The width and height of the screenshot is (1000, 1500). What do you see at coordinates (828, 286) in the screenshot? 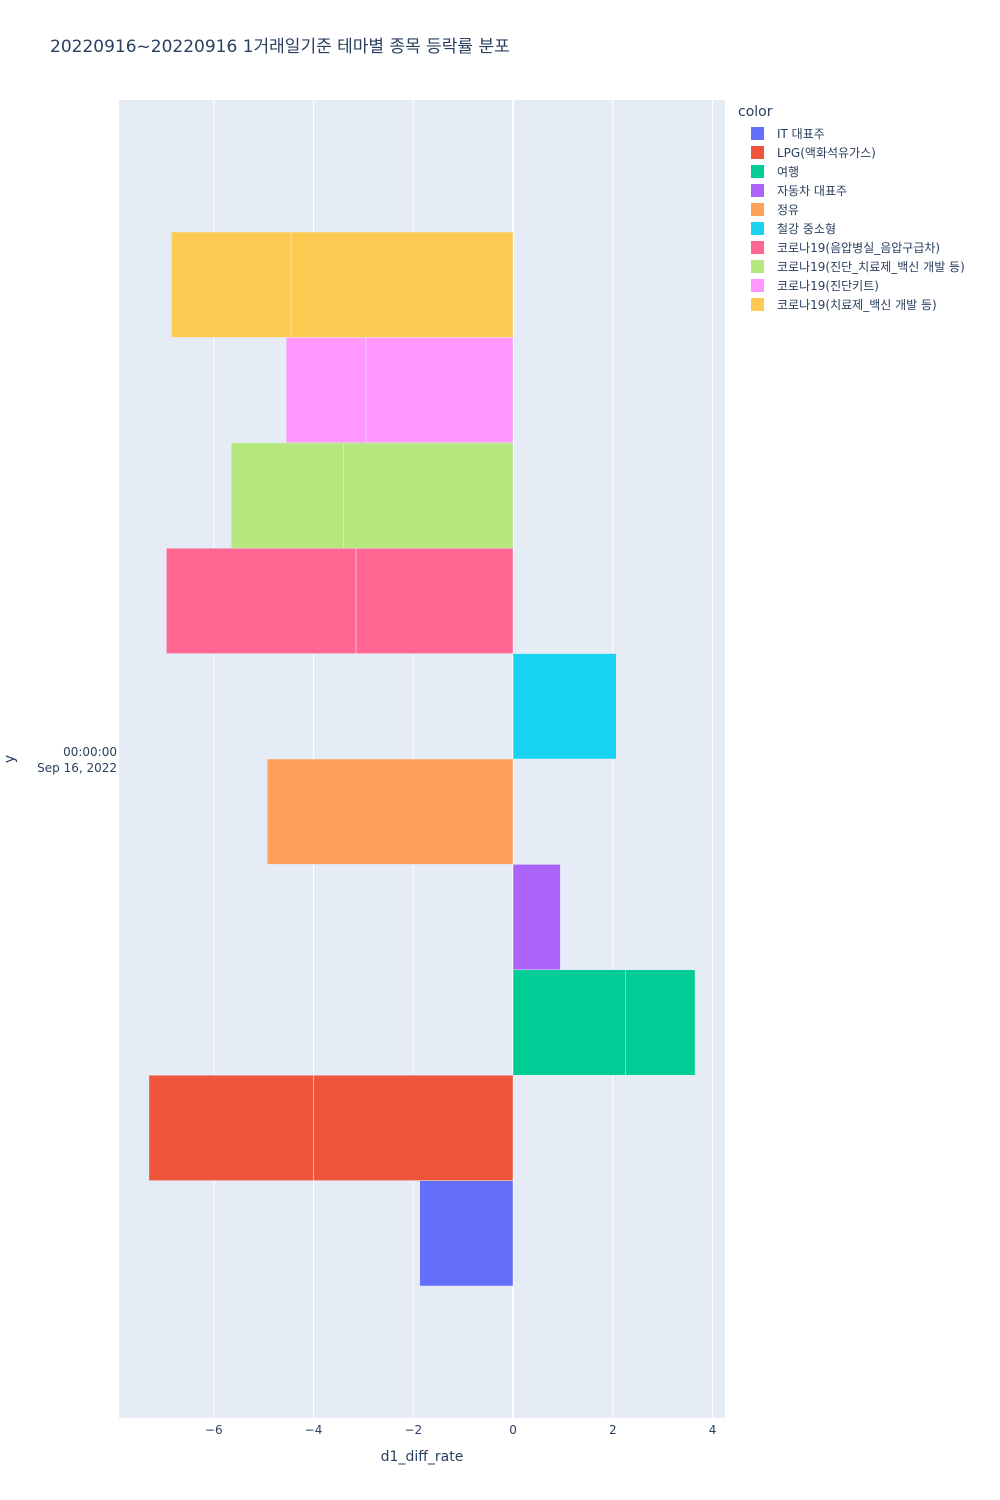
I see `legend-label: 코로나19(진단키트)` at bounding box center [828, 286].